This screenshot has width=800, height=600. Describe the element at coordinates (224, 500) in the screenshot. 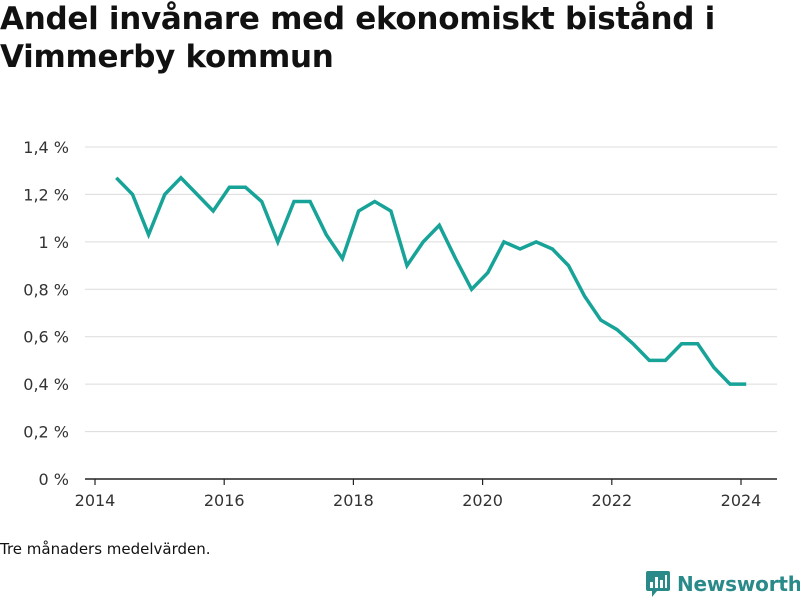

I see `x-tick-label: 2016` at that location.